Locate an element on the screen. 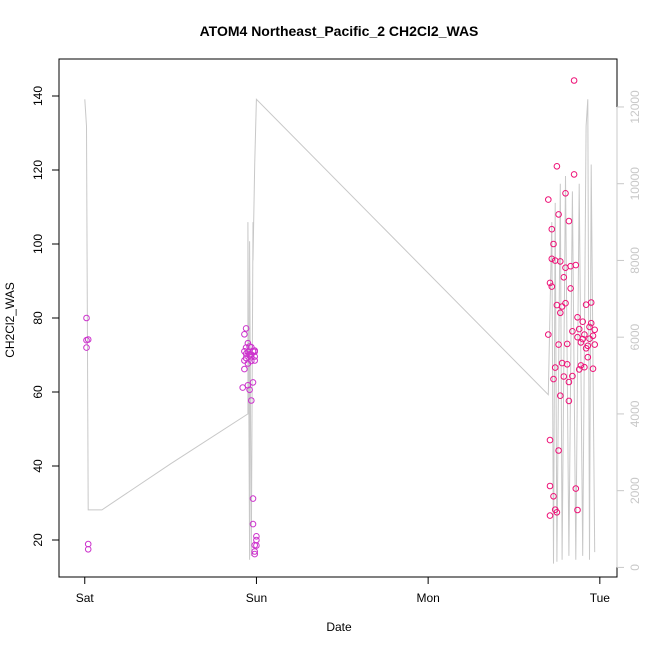  y-tick-label: 120 is located at coordinates (38, 170).